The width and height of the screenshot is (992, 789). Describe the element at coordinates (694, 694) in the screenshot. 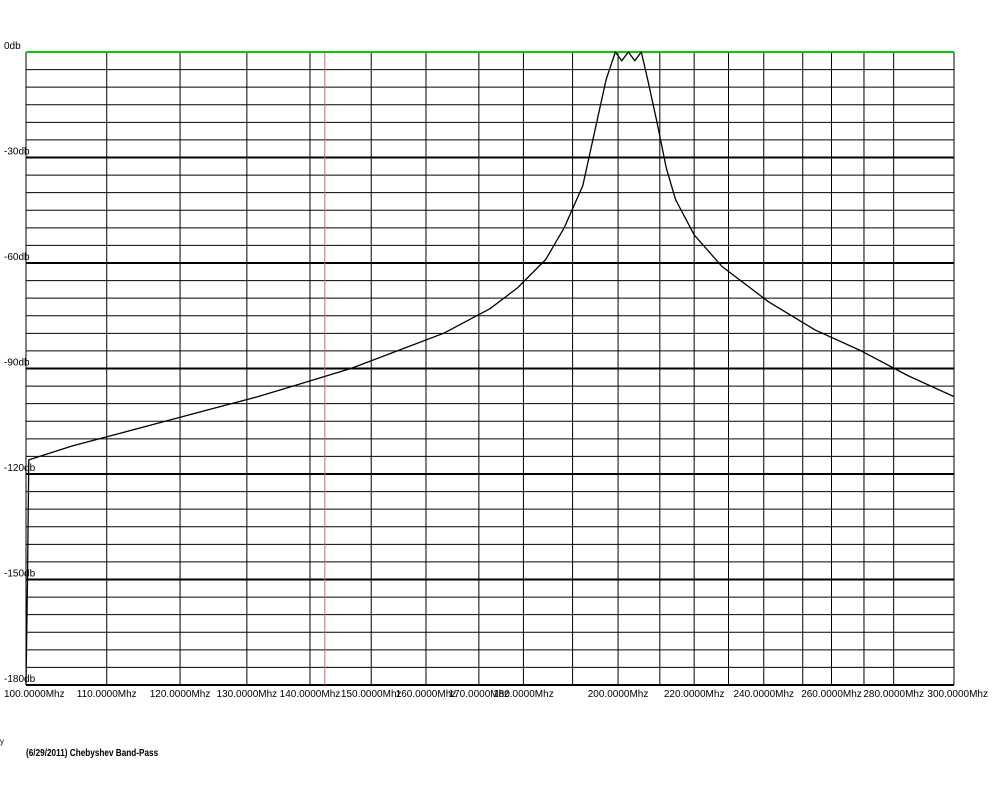

I see `x-tick-label: 220.0000Mhz` at that location.